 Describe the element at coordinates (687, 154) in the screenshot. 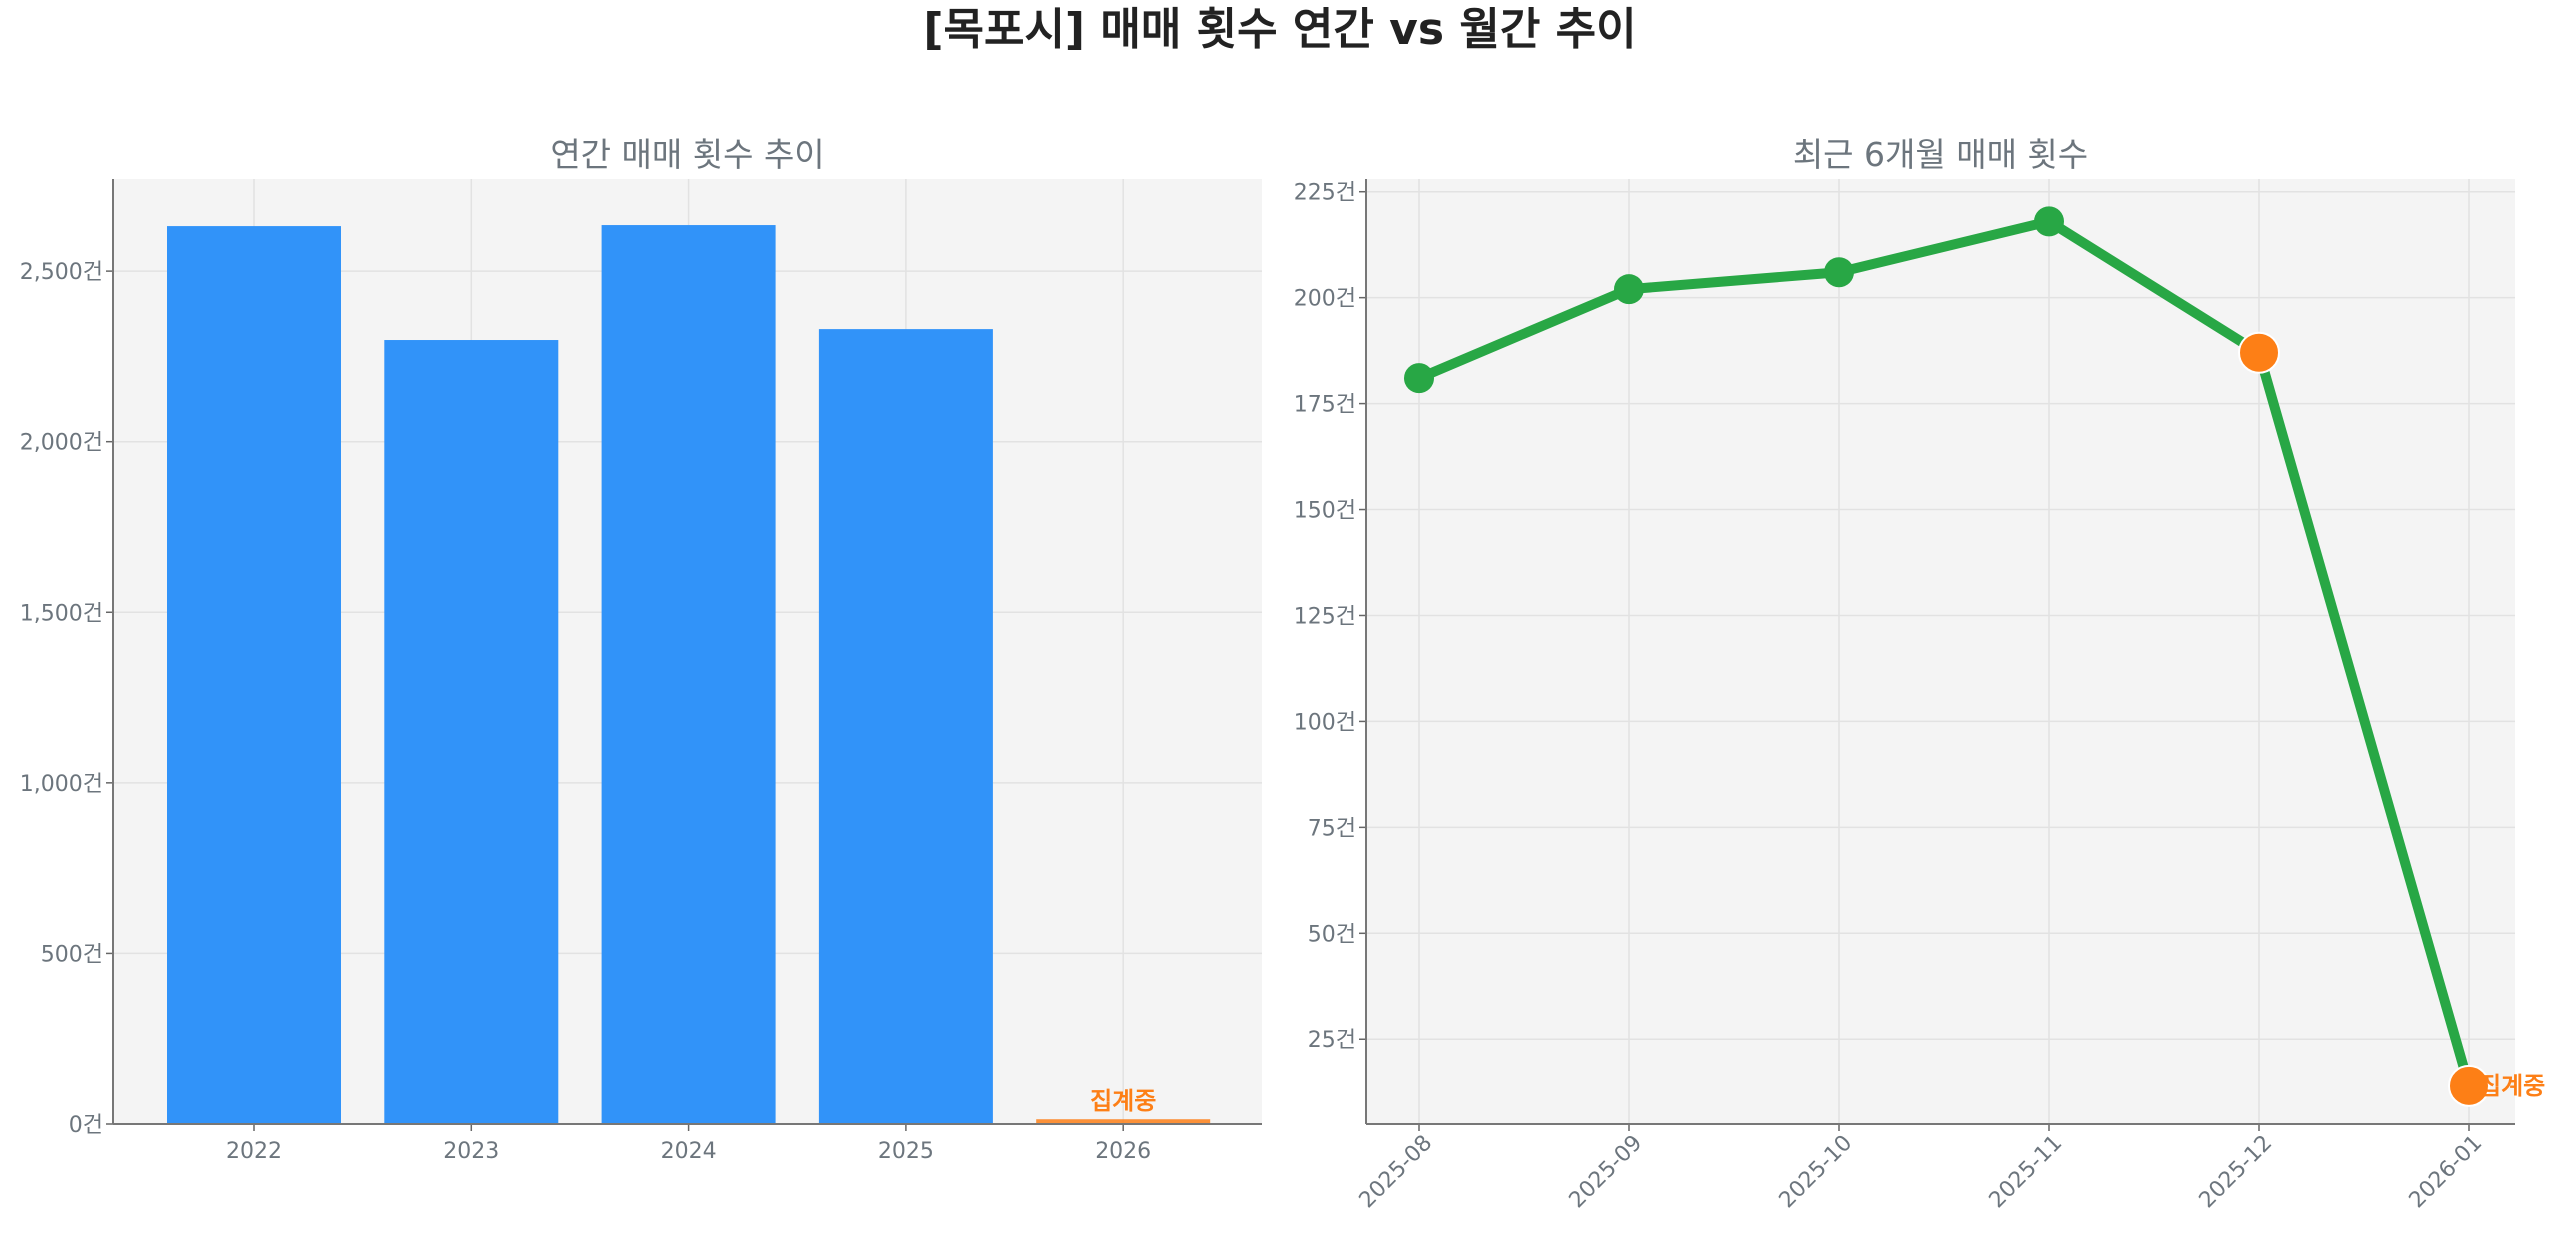

I see `chart-title: 연간 매매 횟수 추이` at that location.